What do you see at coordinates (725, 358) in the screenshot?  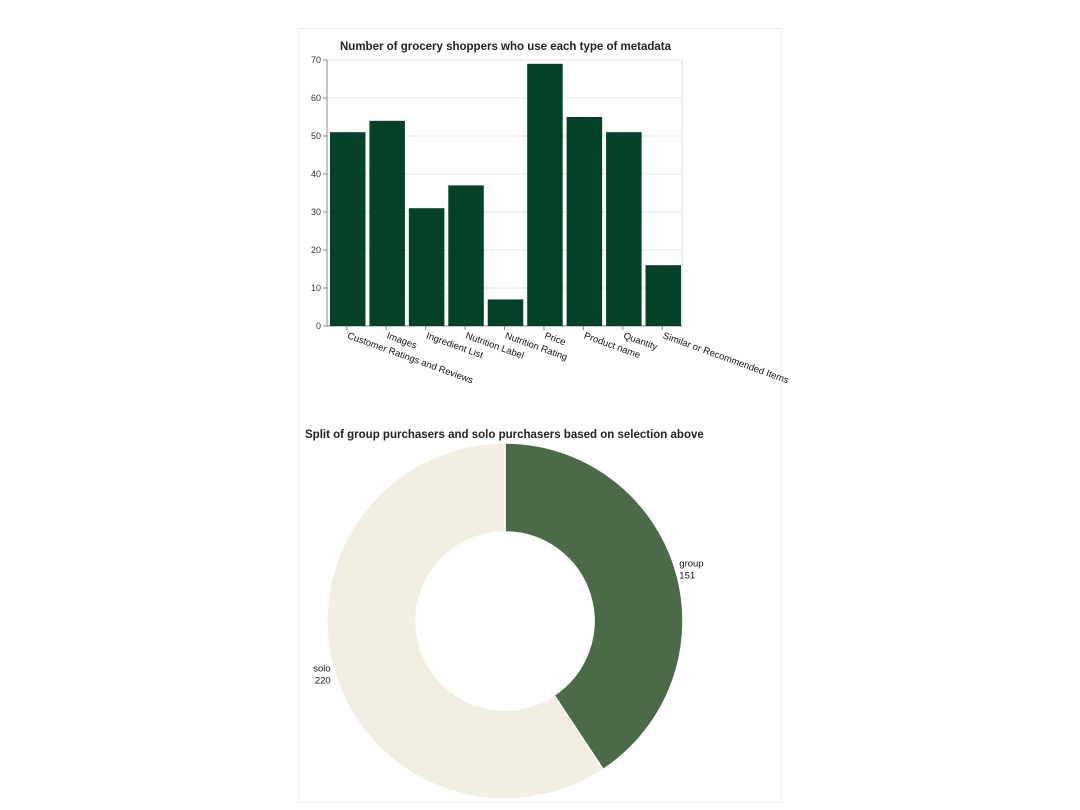 I see `x-tick-label-similar-or-recommended-items: Similar or Recommended Items` at bounding box center [725, 358].